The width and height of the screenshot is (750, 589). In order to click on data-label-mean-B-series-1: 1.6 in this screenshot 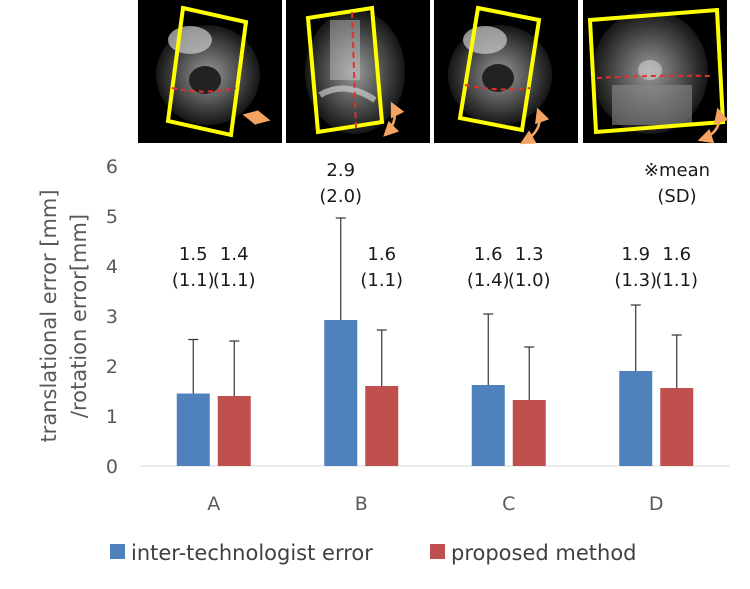, I will do `click(381, 254)`.